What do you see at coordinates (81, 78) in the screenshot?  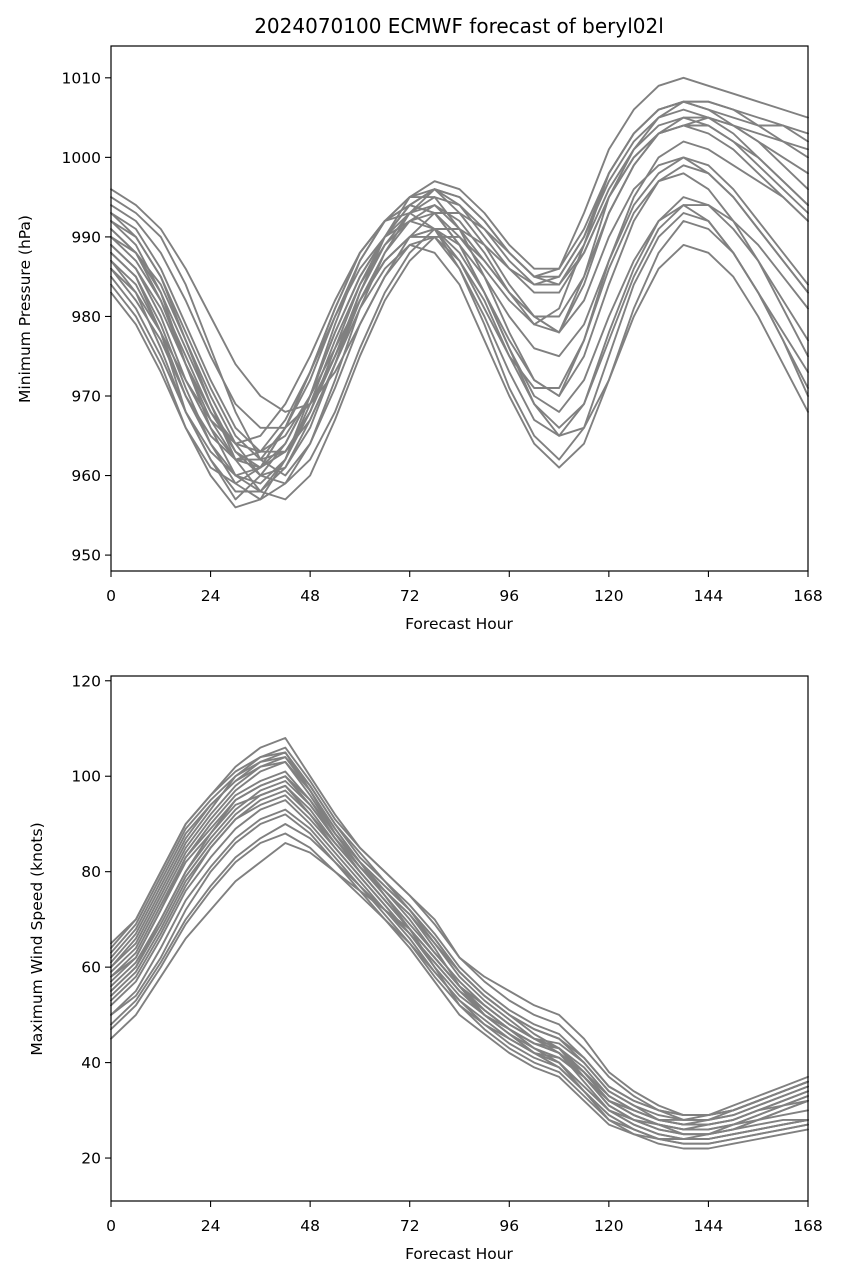 I see `pressure-y-tick-label: 1010` at bounding box center [81, 78].